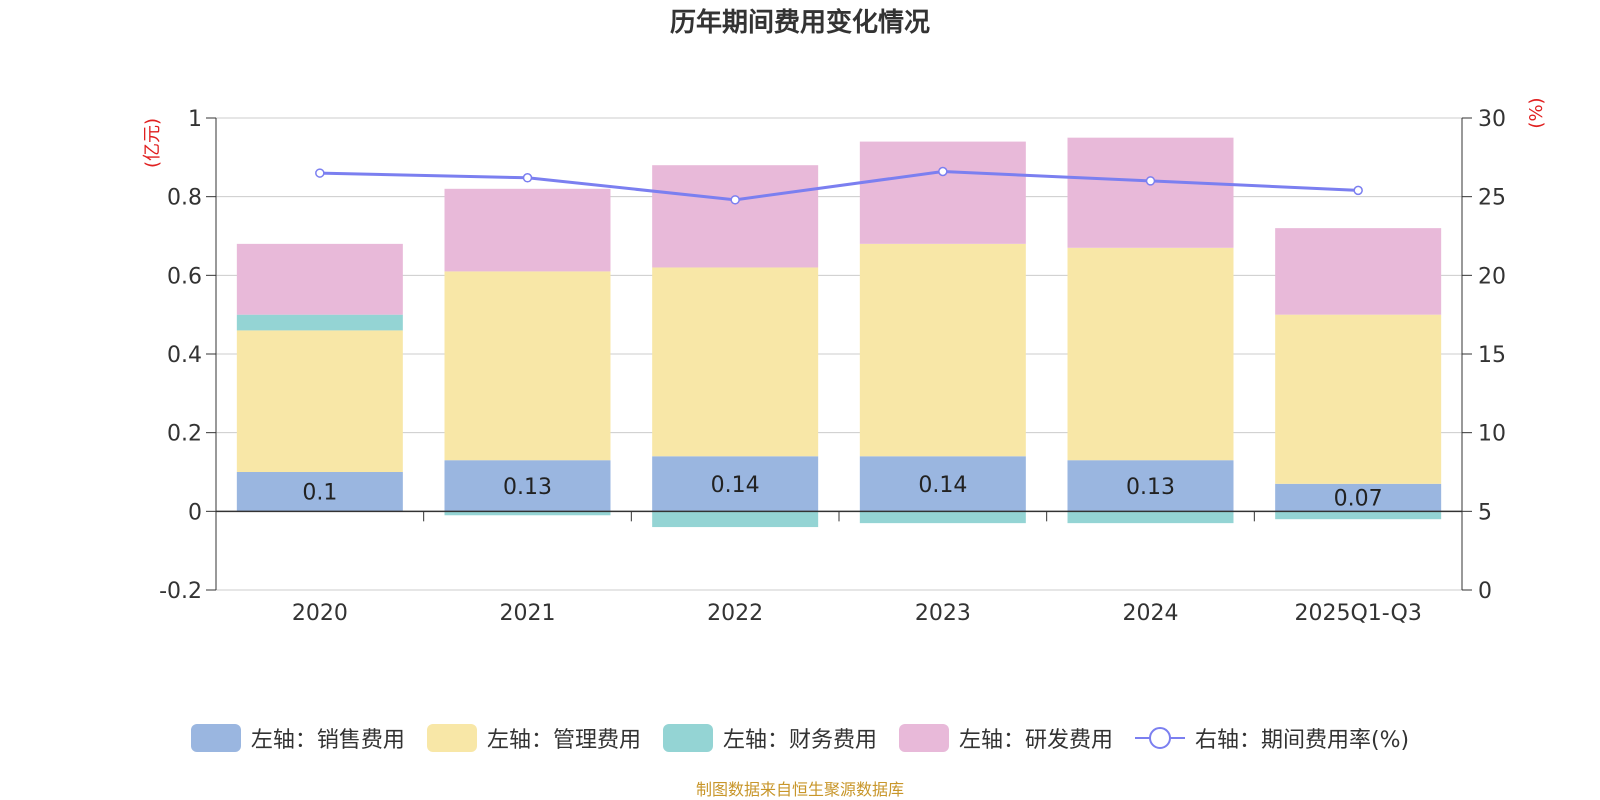 The image size is (1600, 800). Describe the element at coordinates (152, 143) in the screenshot. I see `left-axis-unit-label: (亿元)` at that location.